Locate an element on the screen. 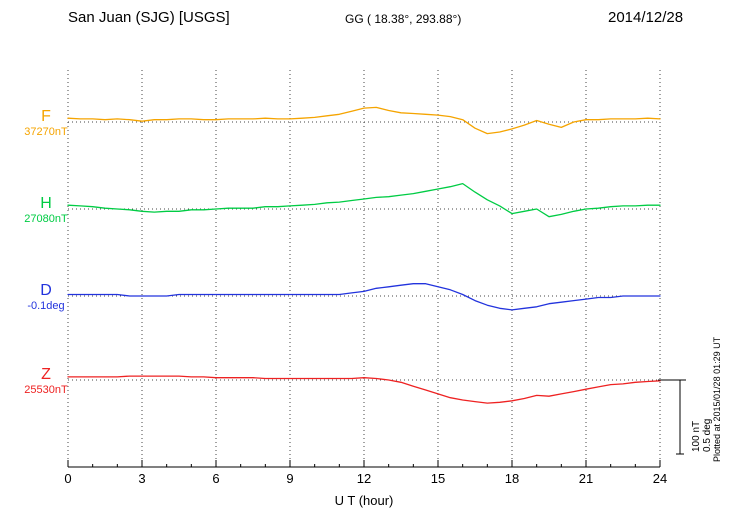  trace-Z is located at coordinates (364, 389).